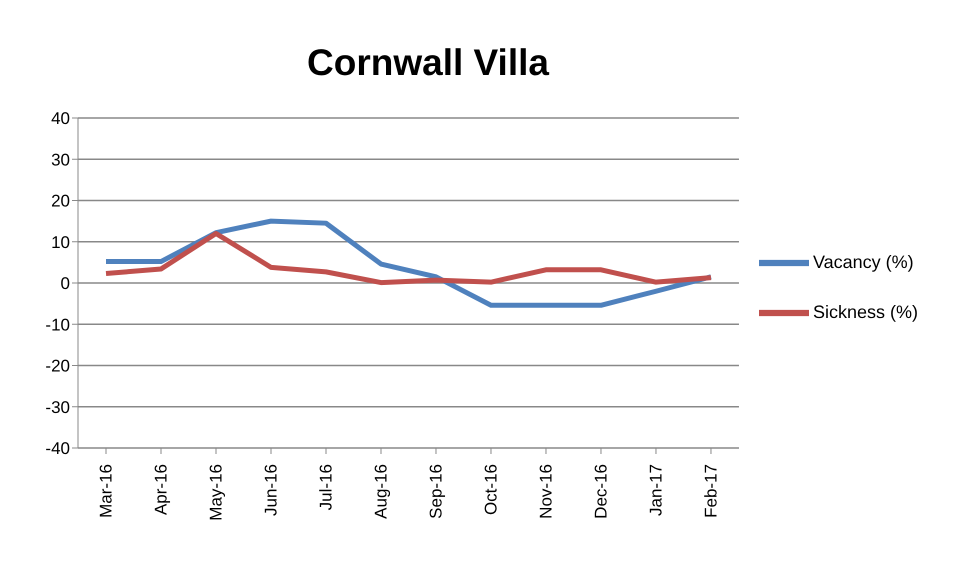  I want to click on legend-label: Sickness (%), so click(865, 312).